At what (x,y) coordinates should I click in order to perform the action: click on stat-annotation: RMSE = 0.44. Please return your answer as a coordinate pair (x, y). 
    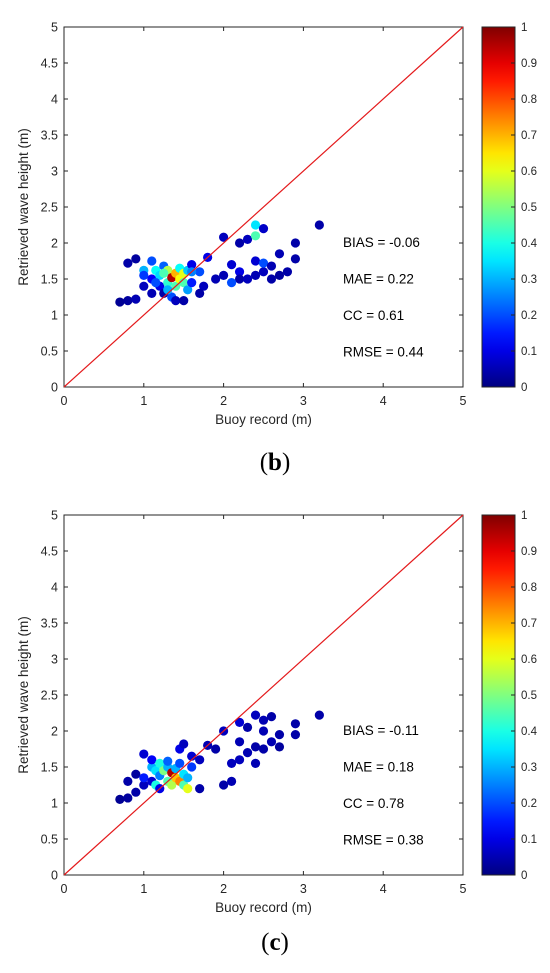
    Looking at the image, I should click on (383, 352).